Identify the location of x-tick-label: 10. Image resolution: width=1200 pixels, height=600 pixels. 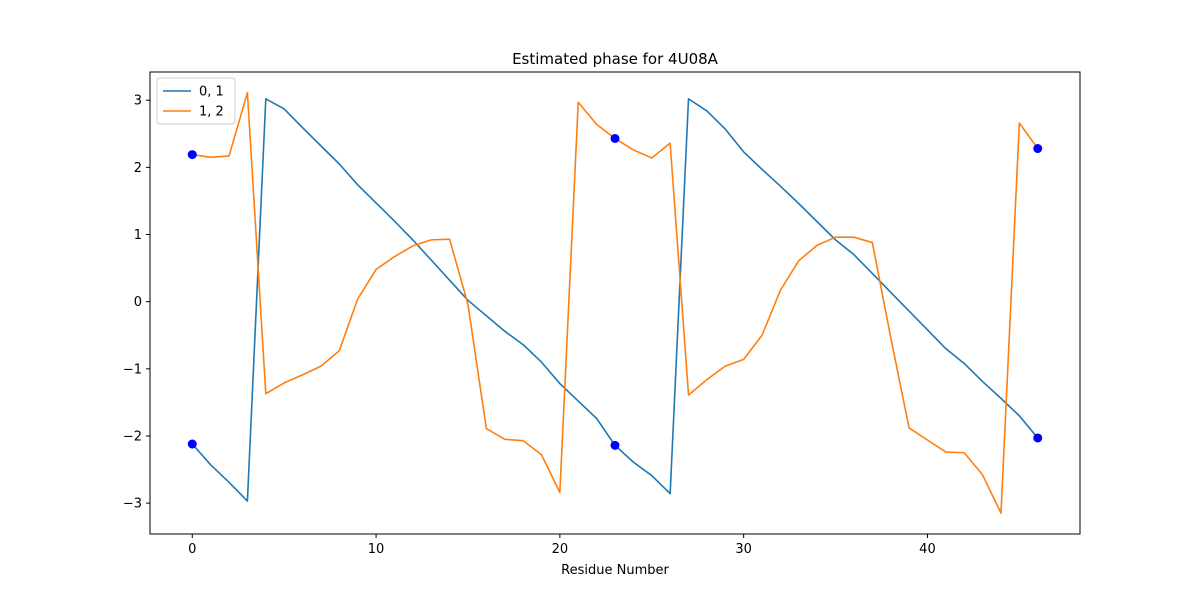
(376, 549).